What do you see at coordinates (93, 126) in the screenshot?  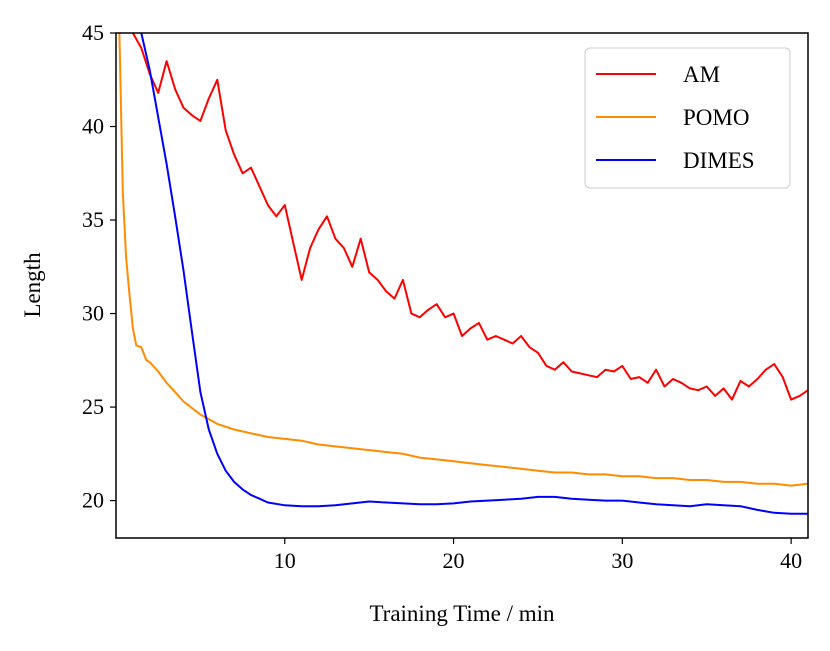 I see `y-tick-label: 40` at bounding box center [93, 126].